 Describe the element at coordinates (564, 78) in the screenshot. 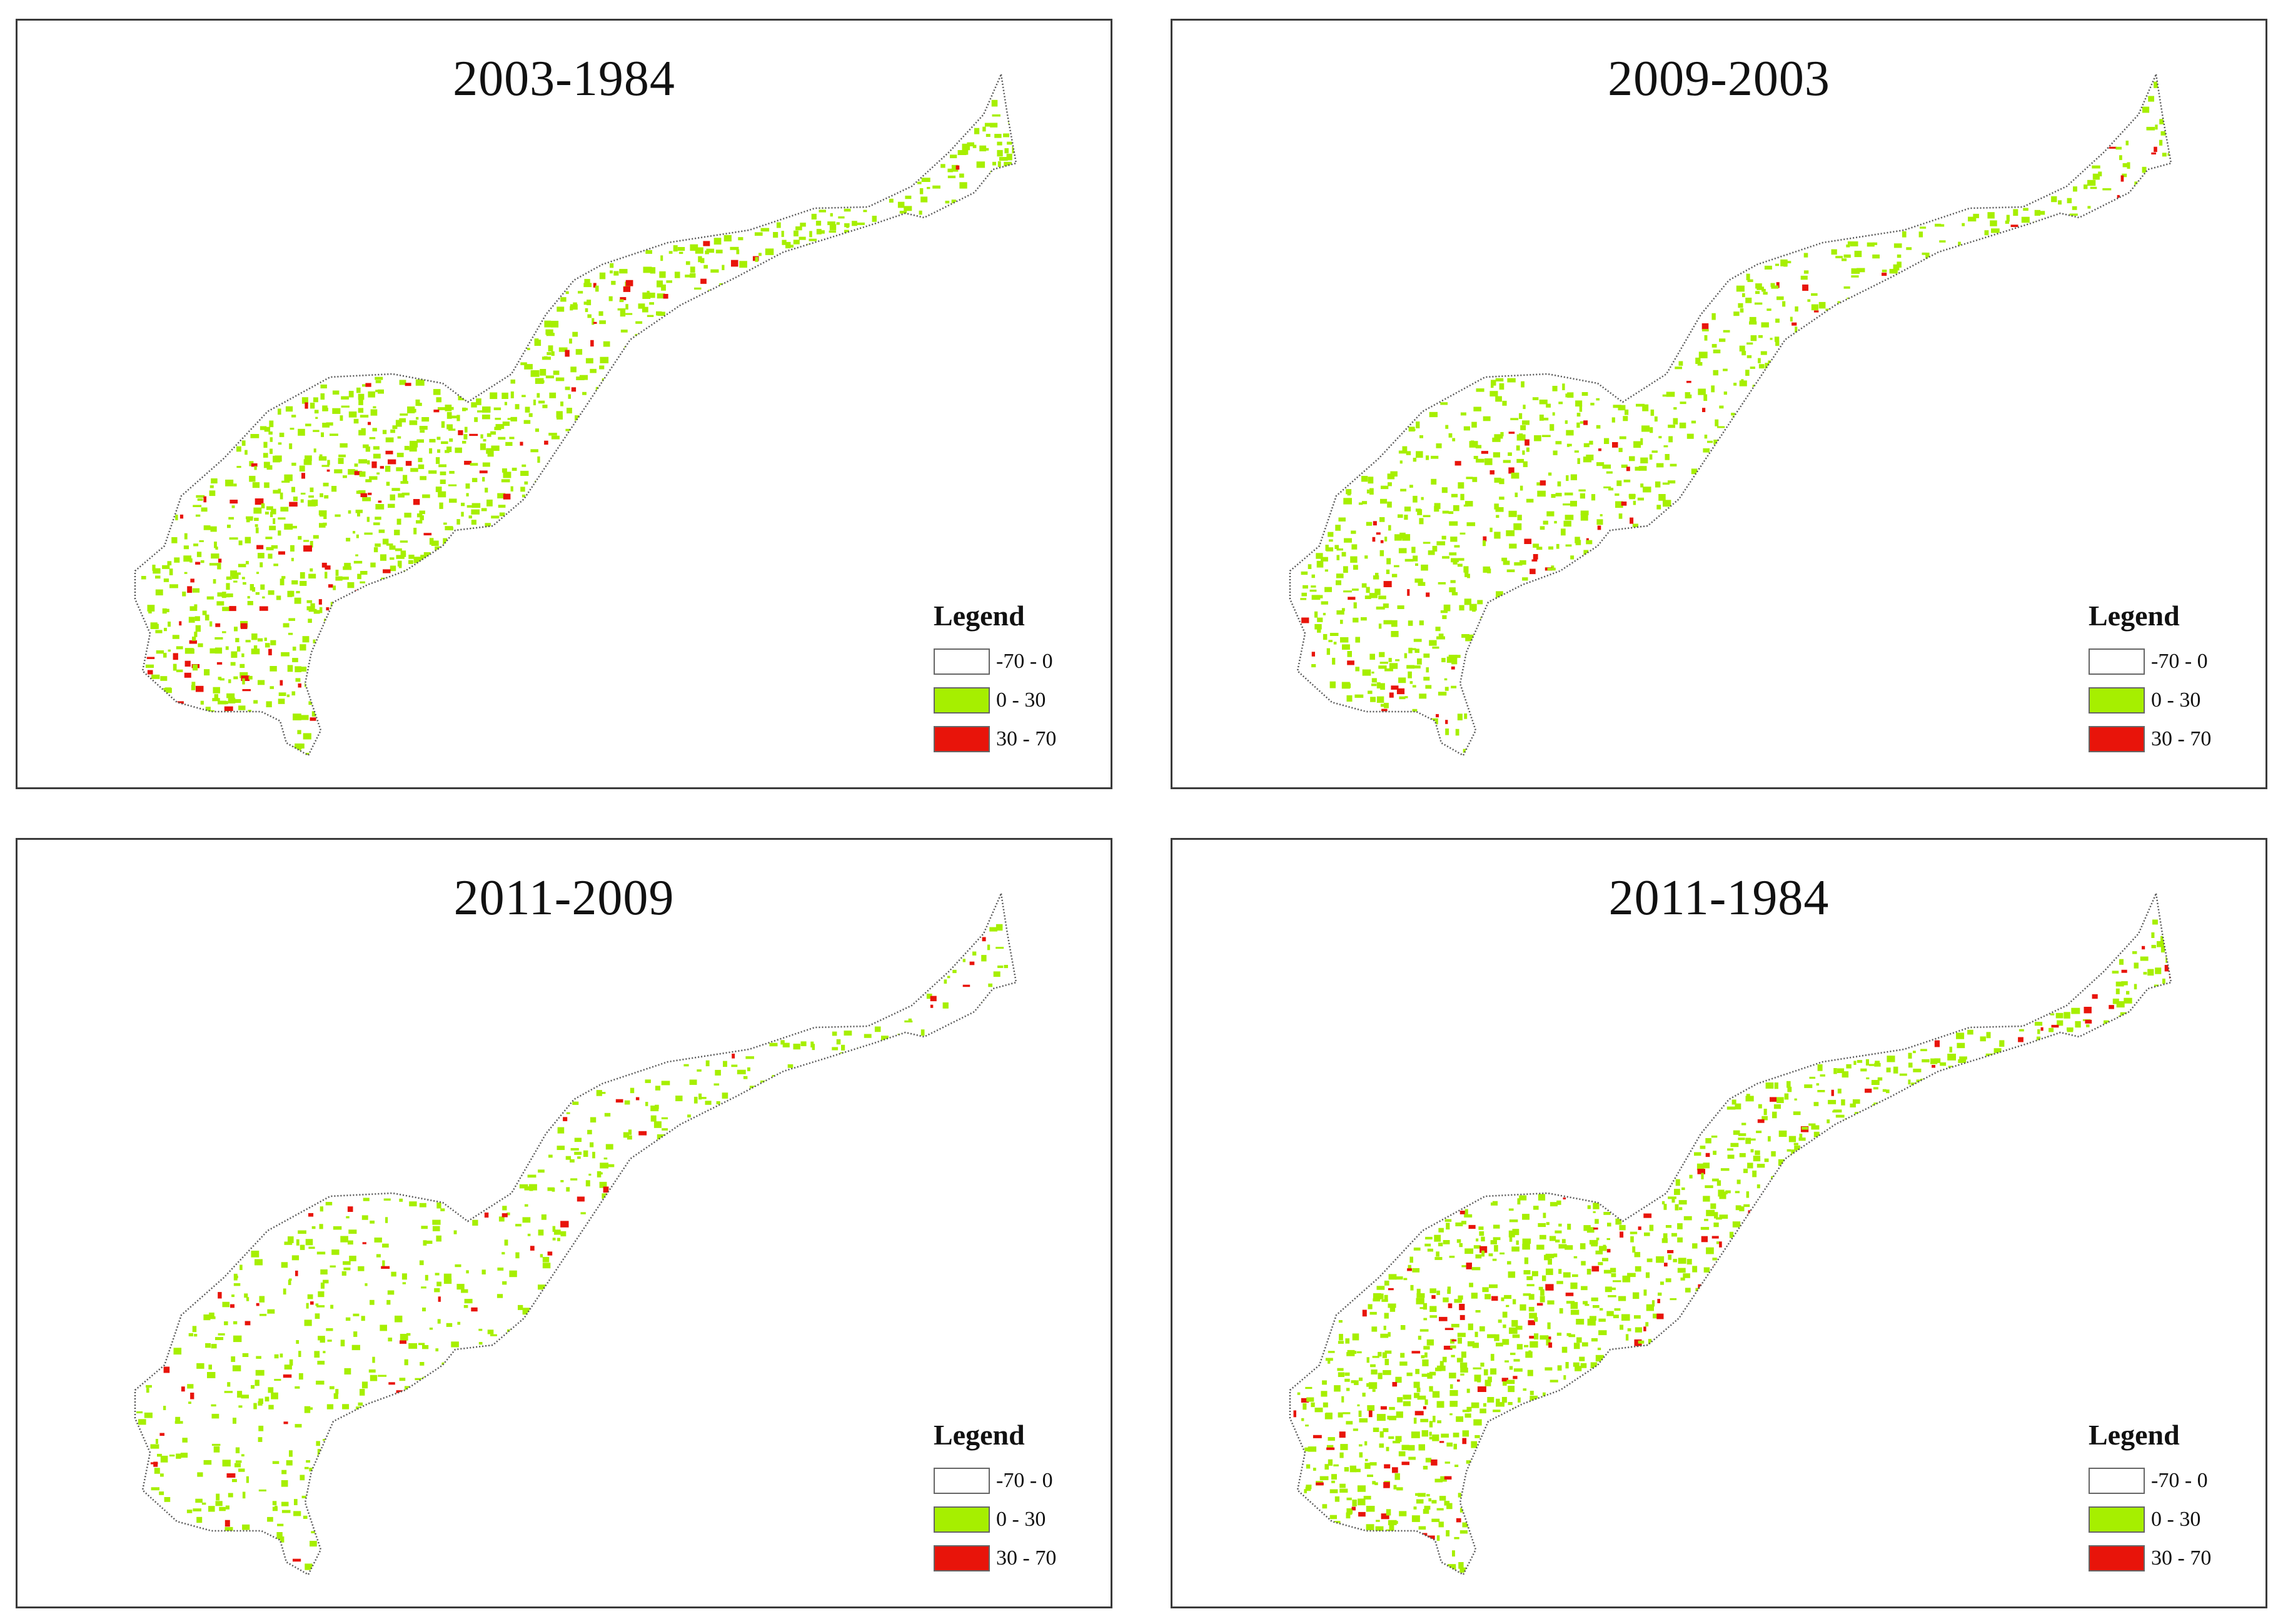

I see `map-title: 2003-1984` at that location.